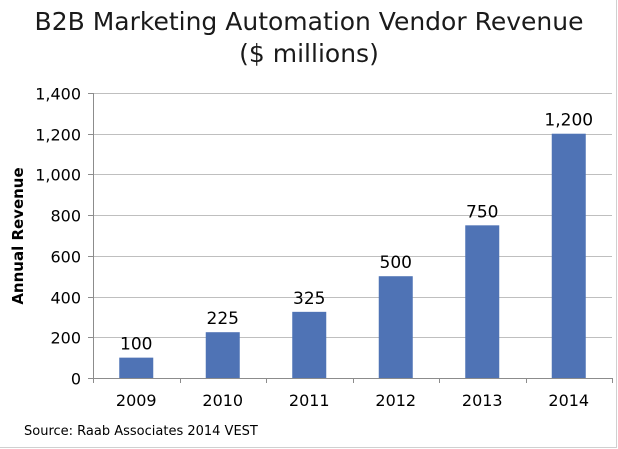 This screenshot has height=449, width=618. Describe the element at coordinates (309, 344) in the screenshot. I see `bar-2011` at that location.